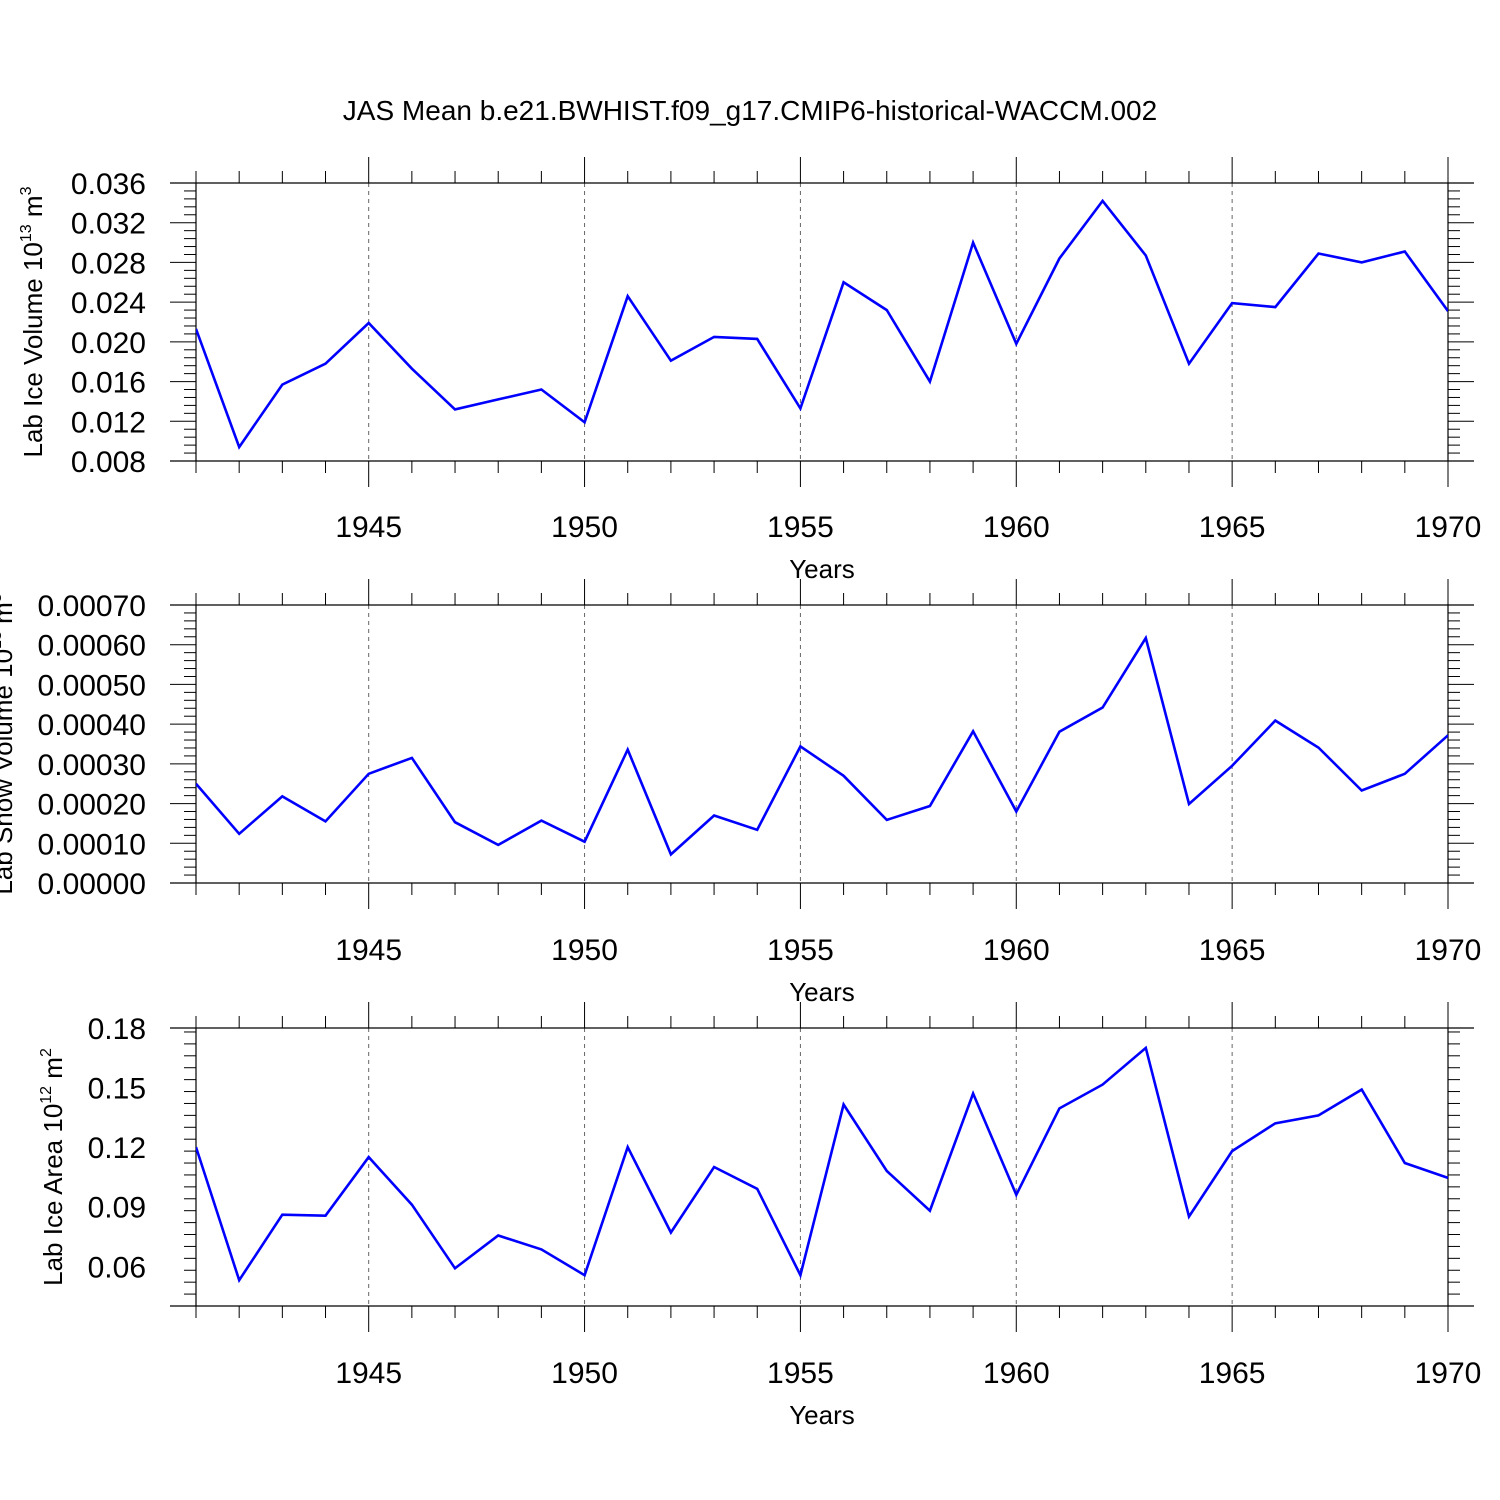 Image resolution: width=1500 pixels, height=1500 pixels. What do you see at coordinates (92, 646) in the screenshot?
I see `y-tick-label: 0.00060` at bounding box center [92, 646].